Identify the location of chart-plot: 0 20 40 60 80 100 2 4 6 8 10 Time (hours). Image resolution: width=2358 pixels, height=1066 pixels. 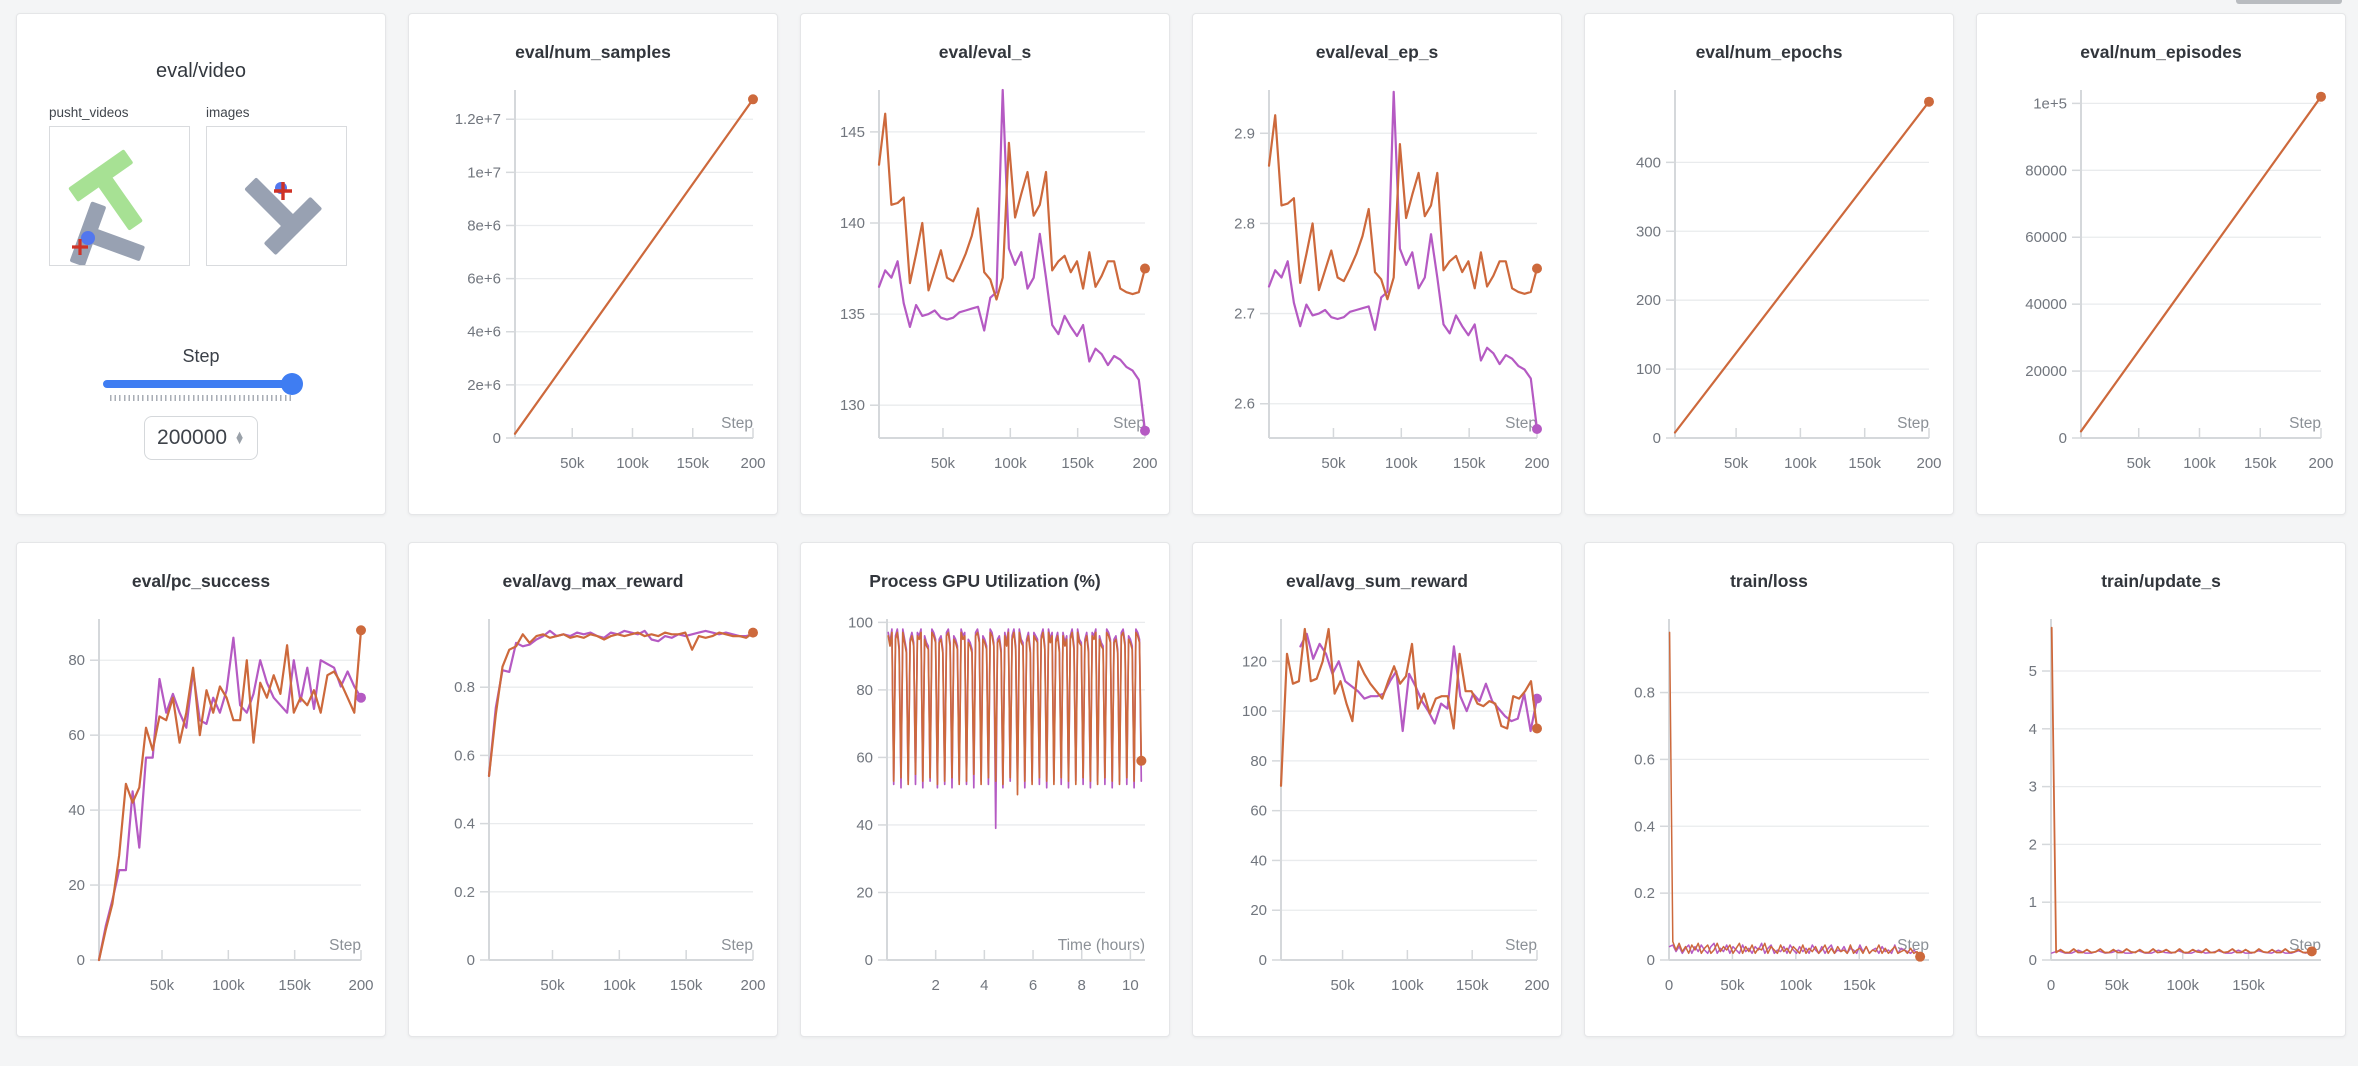
(985, 817).